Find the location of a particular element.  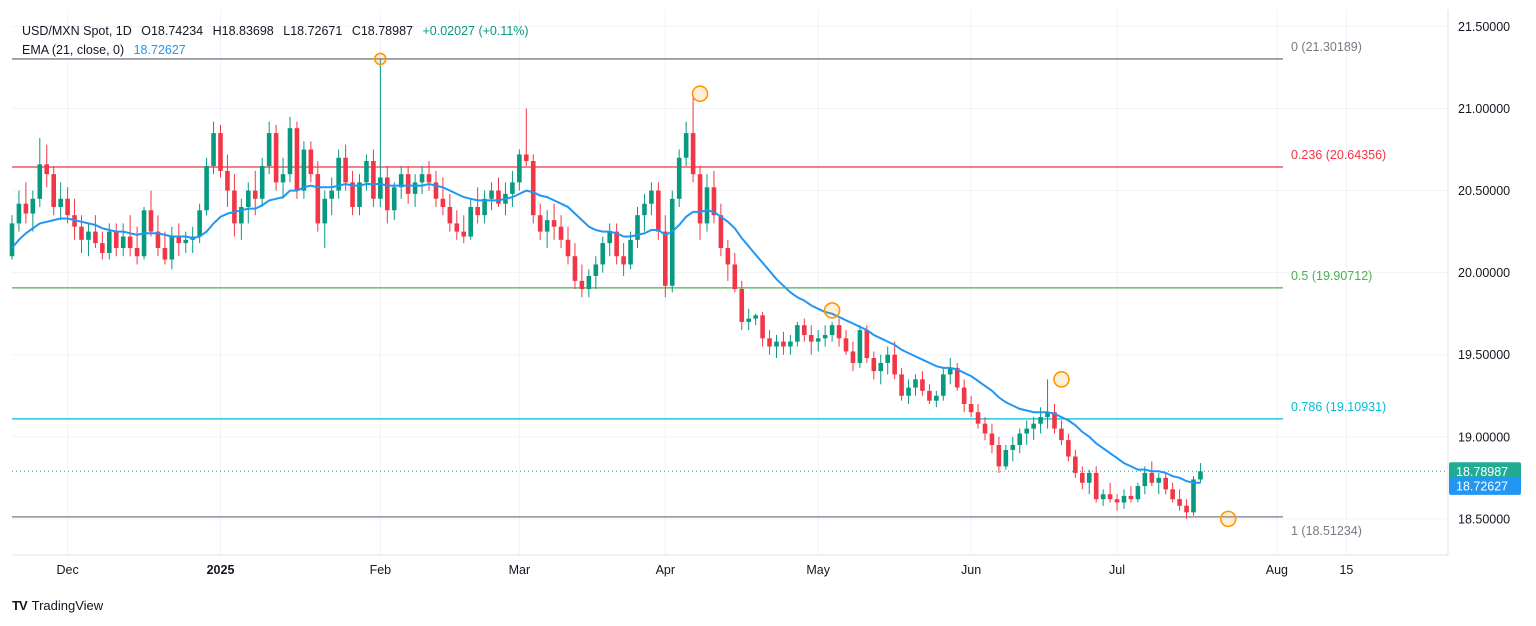

current-price-badge: 18.78987 is located at coordinates (1485, 471).